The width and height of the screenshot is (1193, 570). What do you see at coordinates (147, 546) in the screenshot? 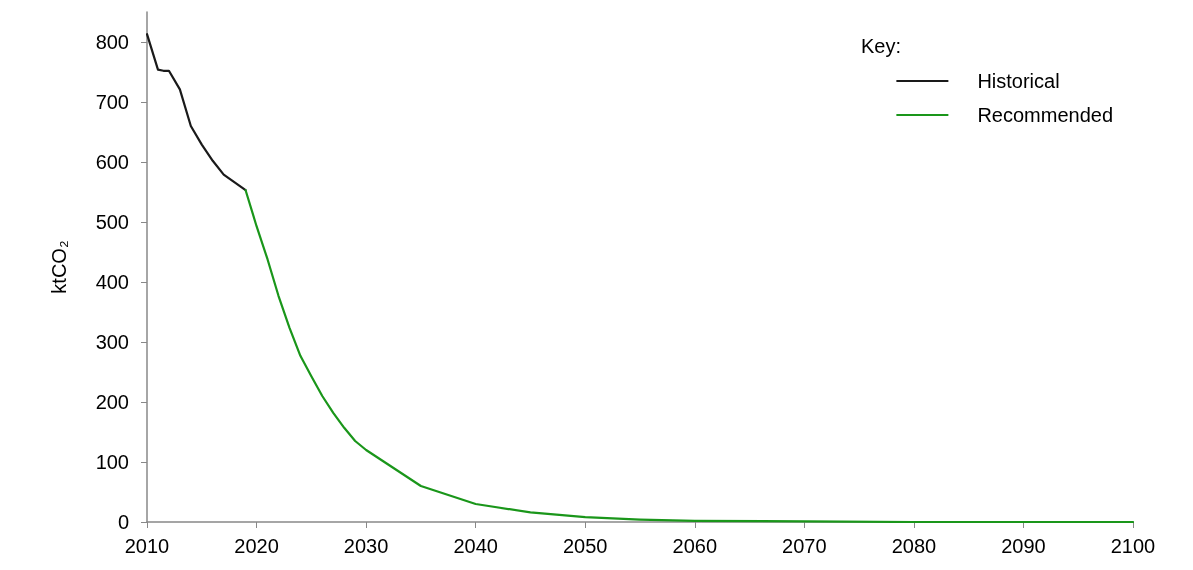
I see `x-tick-label: 2010` at bounding box center [147, 546].